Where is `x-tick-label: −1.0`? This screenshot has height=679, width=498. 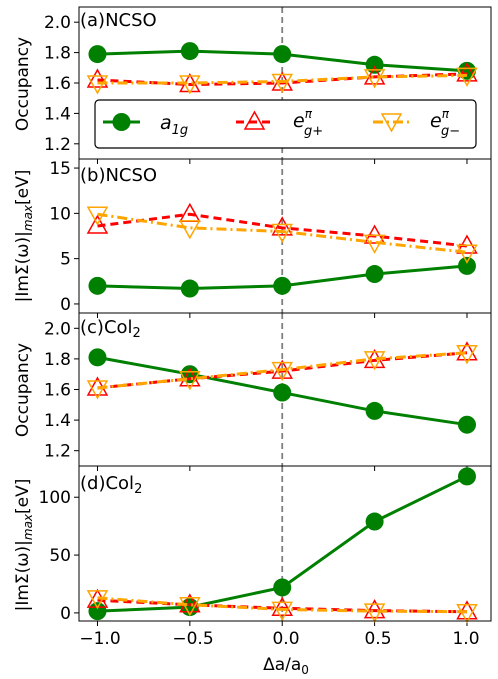
x-tick-label: −1.0 is located at coordinates (99, 639).